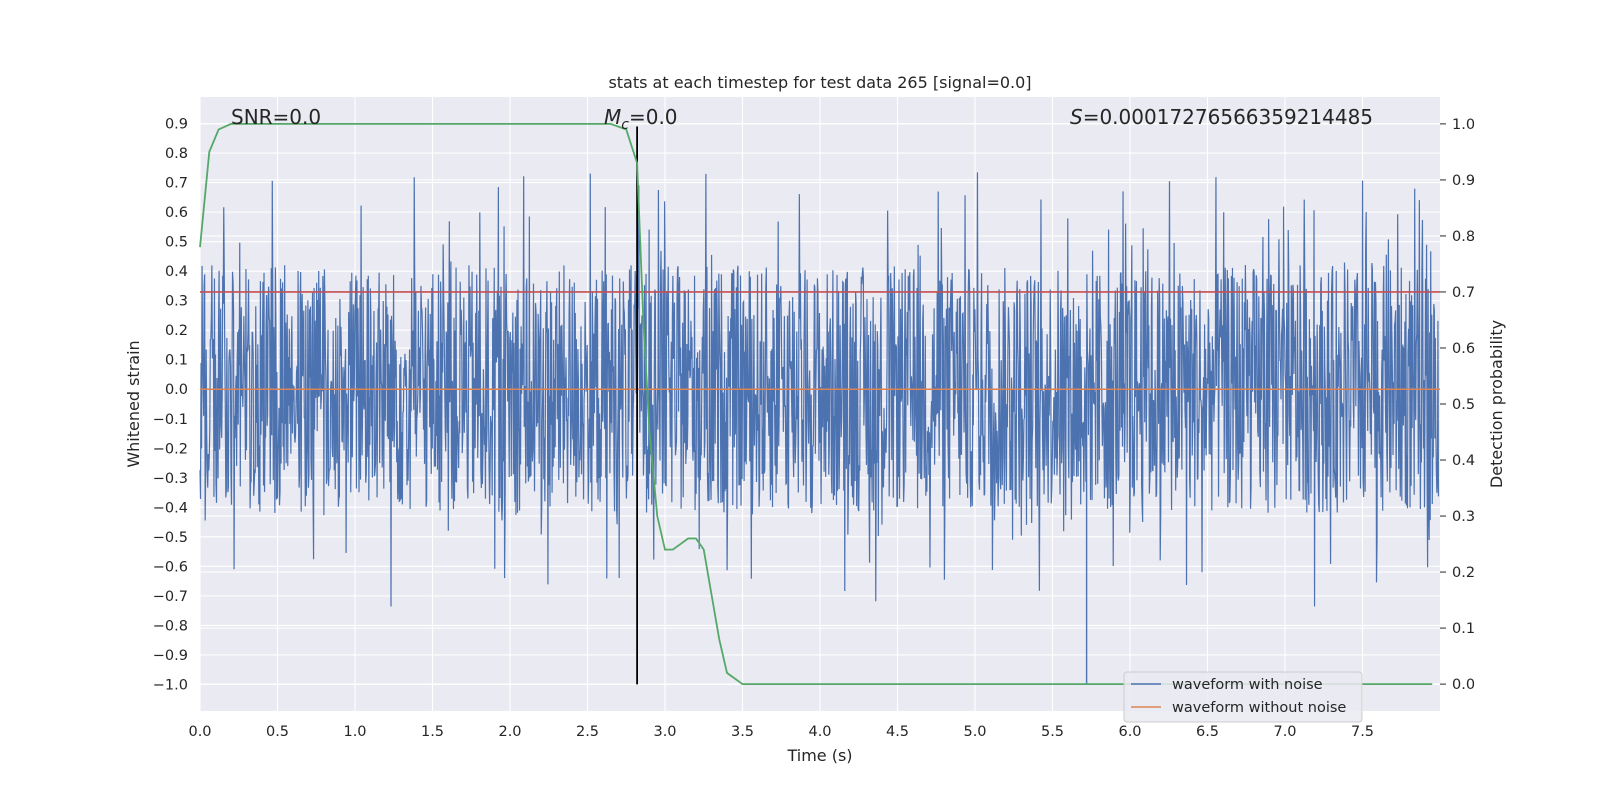 Image resolution: width=1600 pixels, height=800 pixels. What do you see at coordinates (1496, 404) in the screenshot?
I see `y-axis-label-right: Detection probability` at bounding box center [1496, 404].